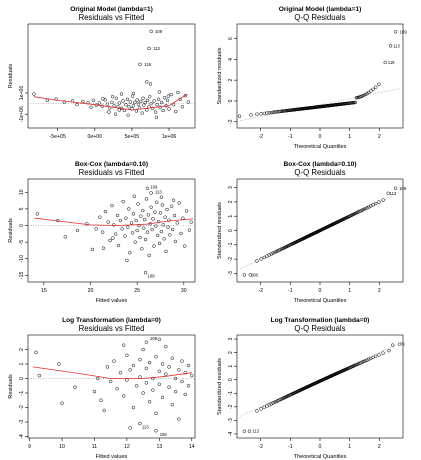 This screenshot has height=460, width=421. Describe the element at coordinates (320, 291) in the screenshot. I see `x-tick-label: 0` at that location.